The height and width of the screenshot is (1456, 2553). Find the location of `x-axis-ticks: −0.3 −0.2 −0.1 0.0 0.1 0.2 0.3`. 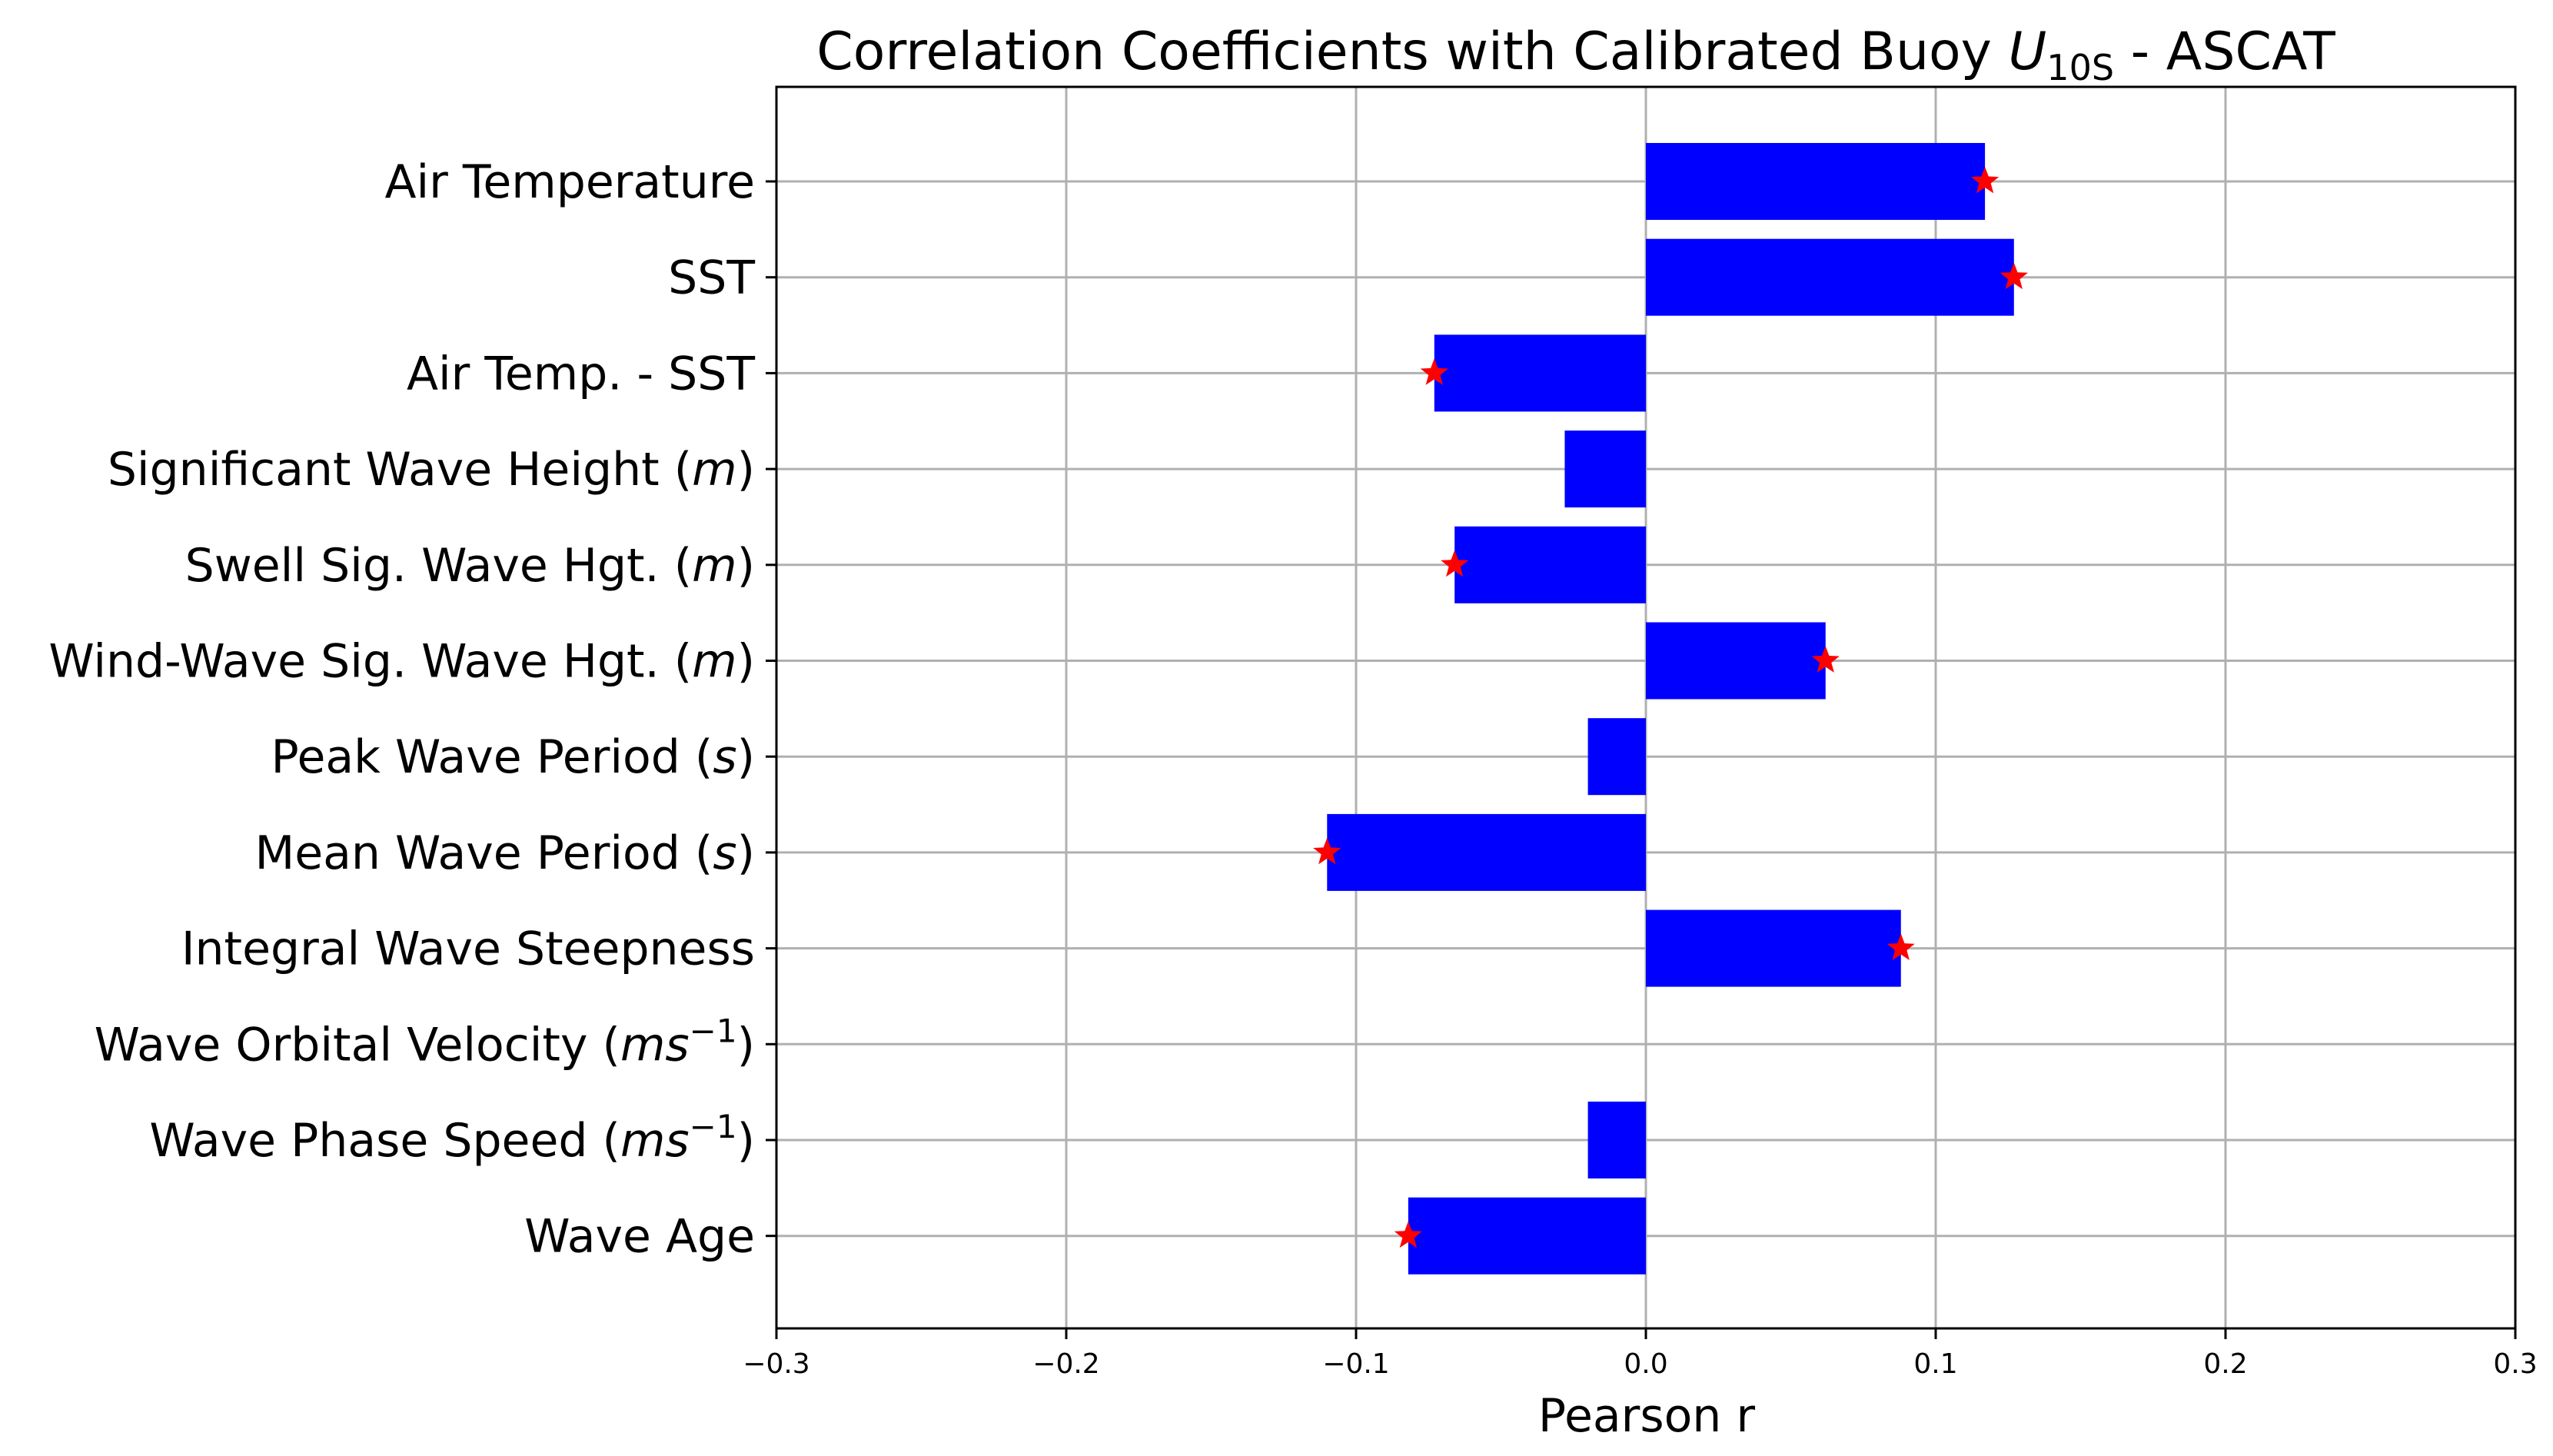

x-axis-ticks: −0.3 −0.2 −0.1 0.0 0.1 0.2 0.3 is located at coordinates (1641, 1354).